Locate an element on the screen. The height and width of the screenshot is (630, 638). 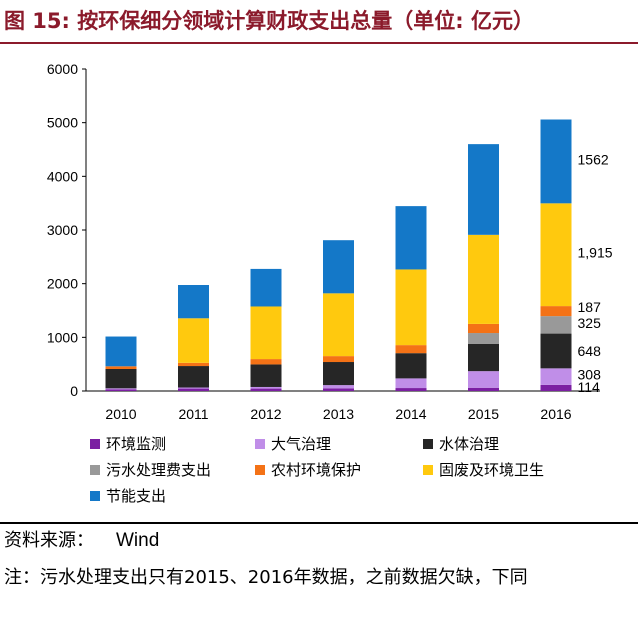
y-tick-label: 0 is located at coordinates (74, 391).